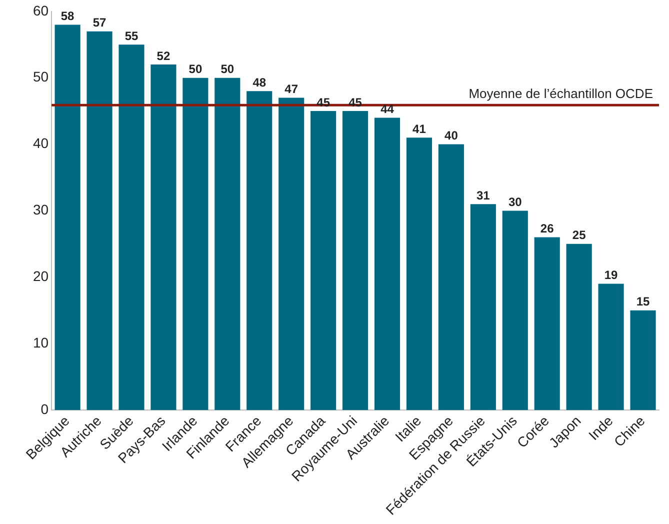  Describe the element at coordinates (67, 16) in the screenshot. I see `data-label: 58` at that location.